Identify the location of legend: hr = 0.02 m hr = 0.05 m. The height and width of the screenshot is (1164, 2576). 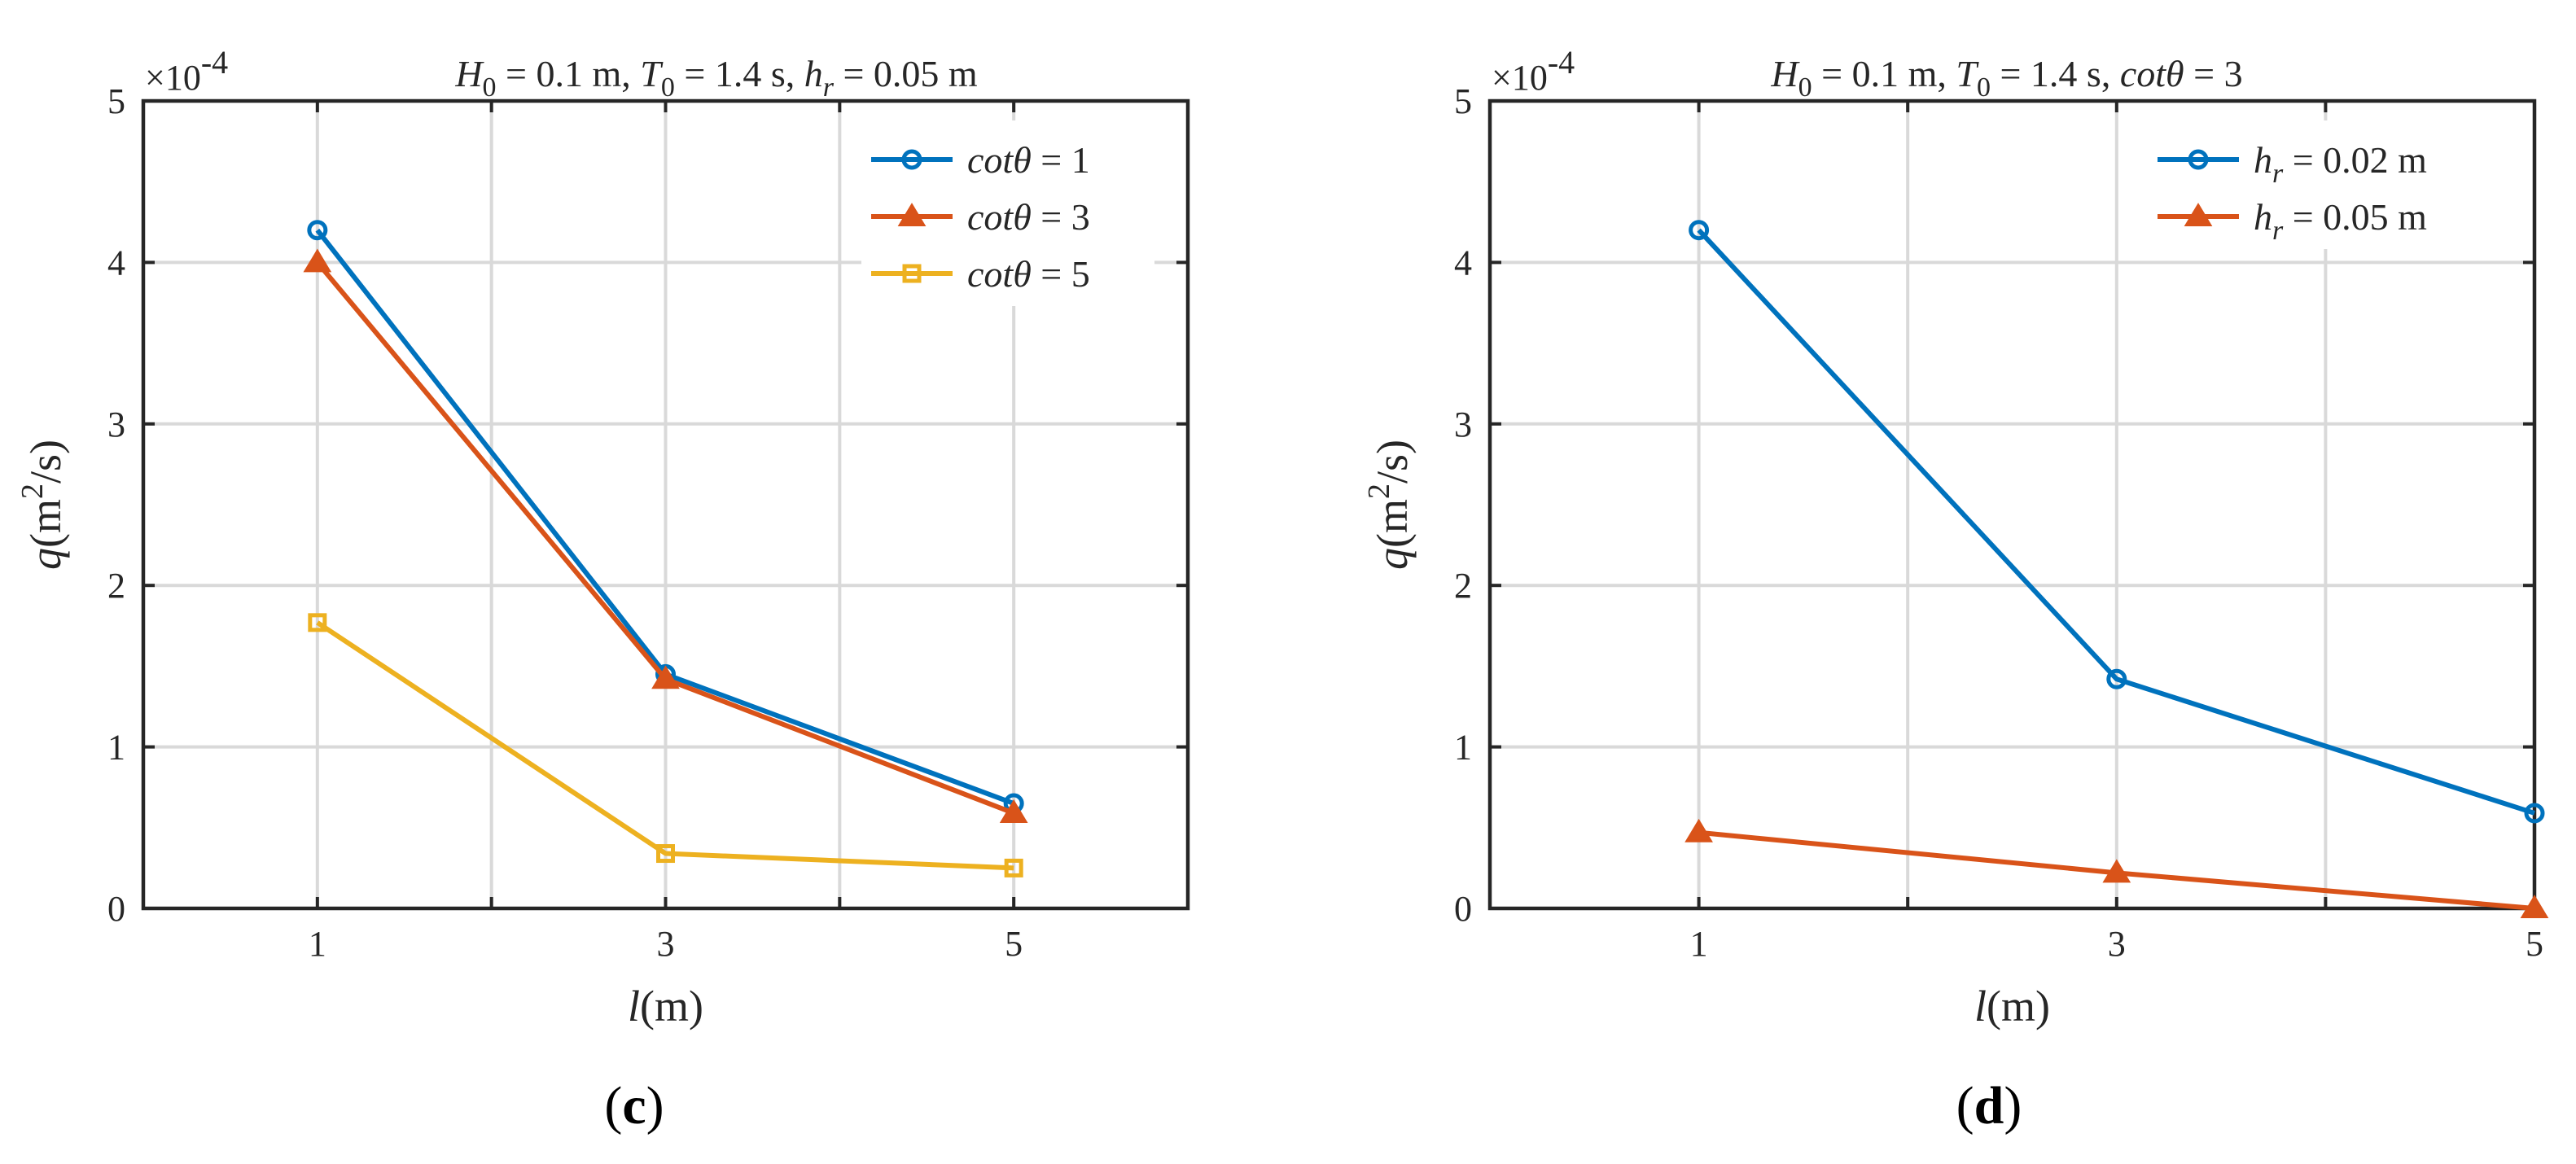
(2335, 185).